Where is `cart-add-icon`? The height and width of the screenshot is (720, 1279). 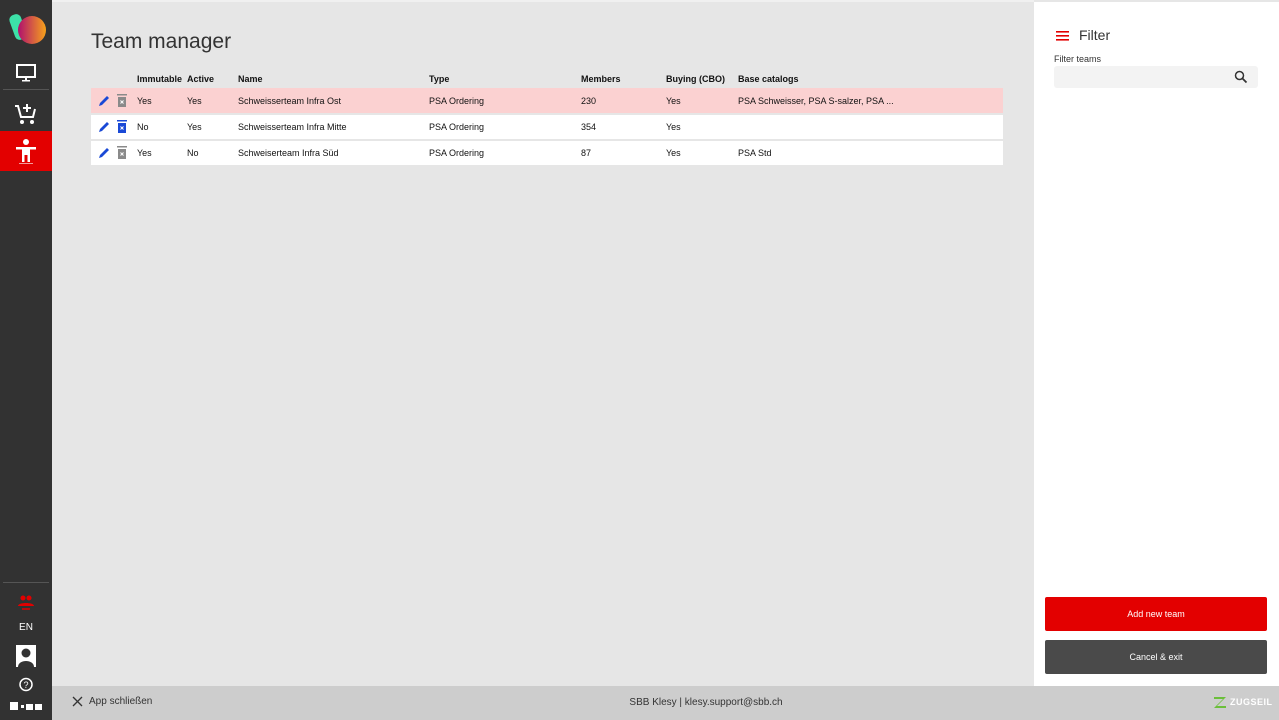
cart-add-icon is located at coordinates (26, 114).